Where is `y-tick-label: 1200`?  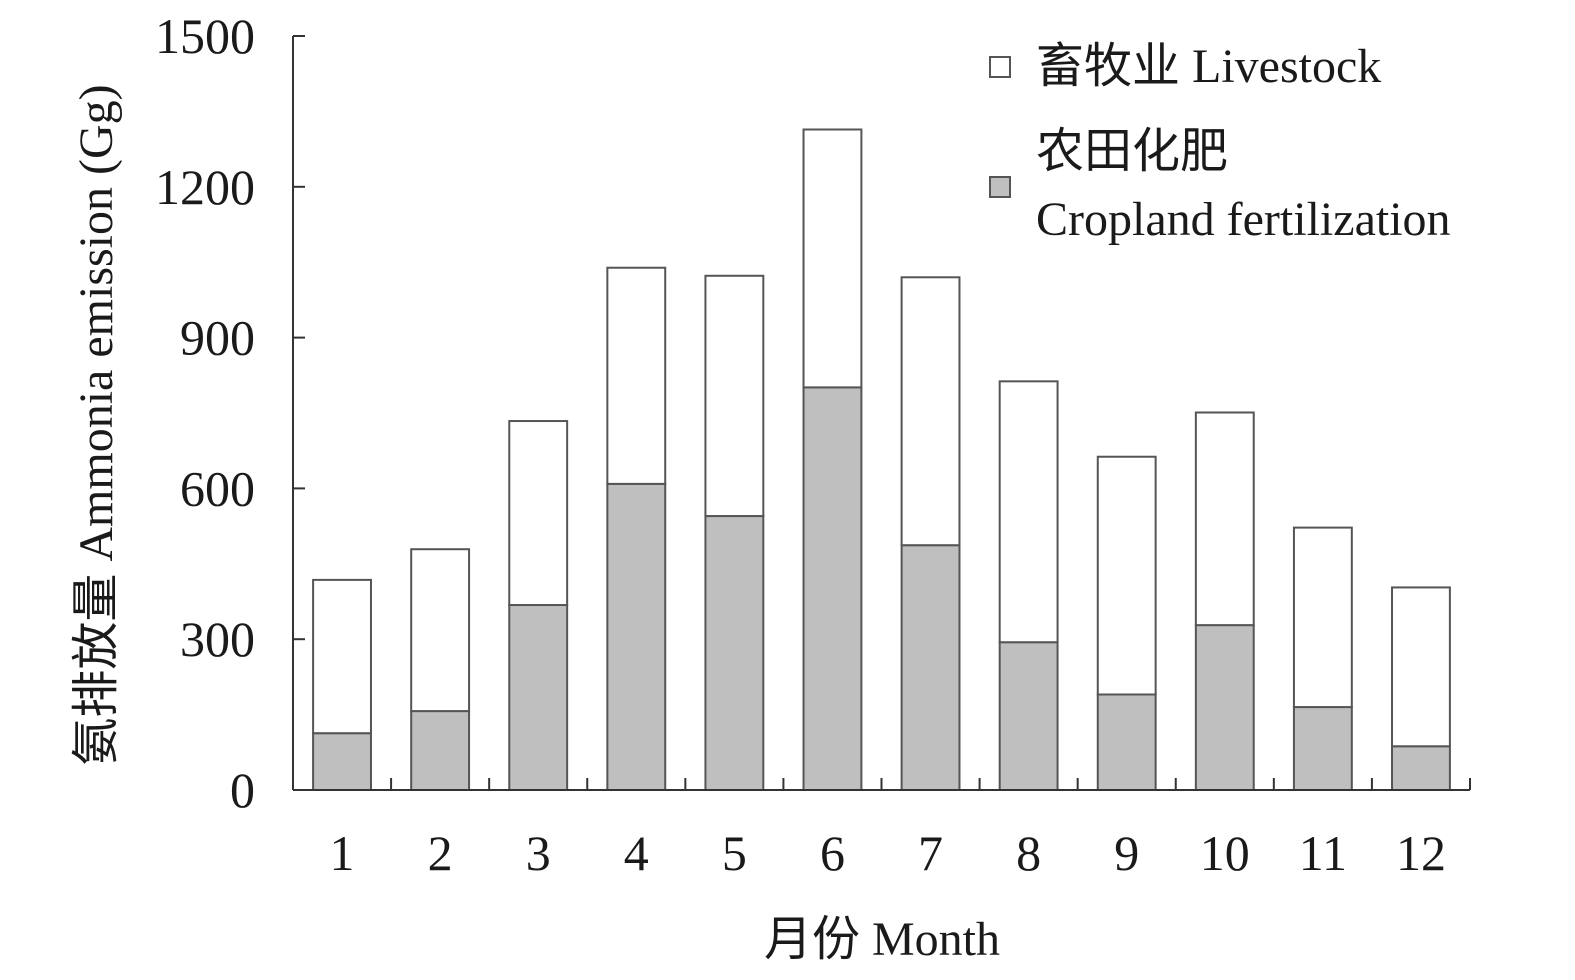
y-tick-label: 1200 is located at coordinates (205, 187).